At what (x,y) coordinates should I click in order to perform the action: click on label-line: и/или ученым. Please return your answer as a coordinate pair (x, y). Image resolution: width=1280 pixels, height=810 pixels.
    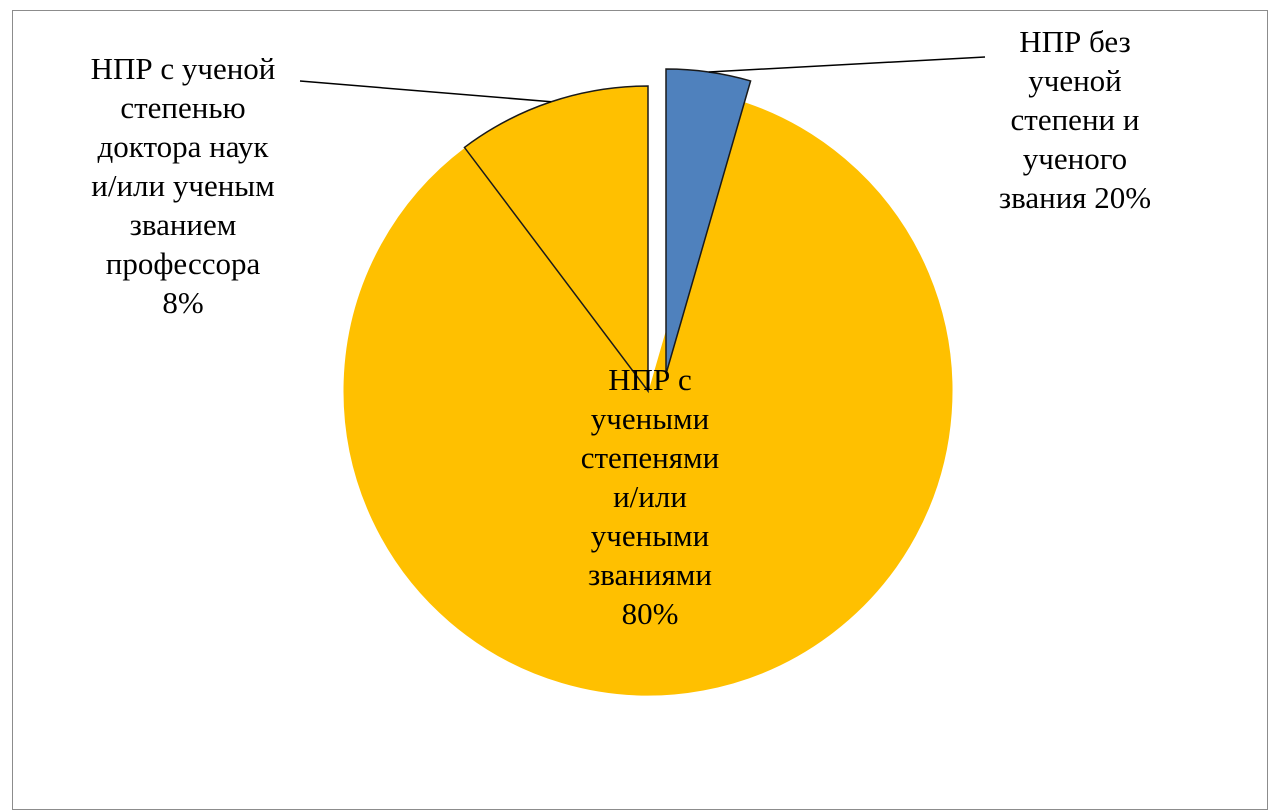
    Looking at the image, I should click on (183, 185).